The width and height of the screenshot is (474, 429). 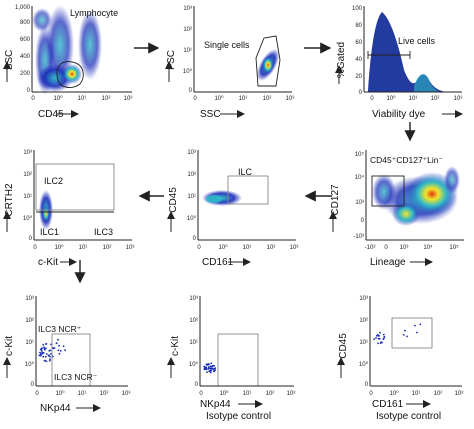 What do you see at coordinates (76, 377) in the screenshot?
I see `gate-label-ilc3-ncr-neg: ILC3 NCR⁻` at bounding box center [76, 377].